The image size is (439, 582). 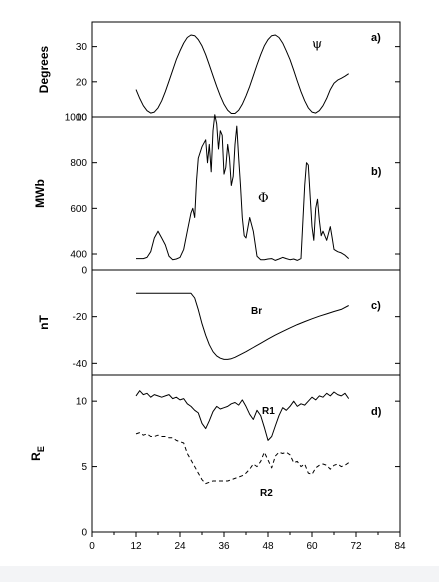 What do you see at coordinates (312, 546) in the screenshot?
I see `x-tick-label: 60` at bounding box center [312, 546].